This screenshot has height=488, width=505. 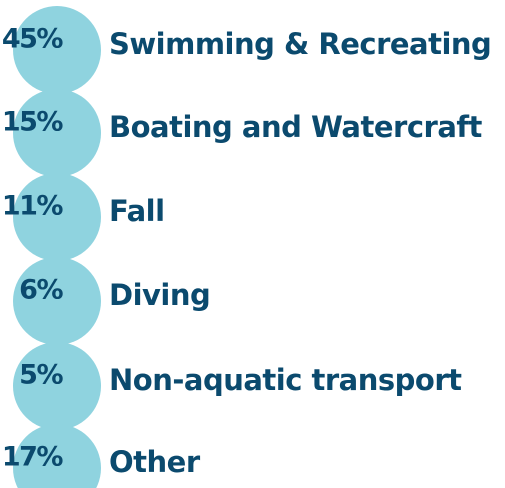 I want to click on label: Swimming & Recreating, so click(x=300, y=44).